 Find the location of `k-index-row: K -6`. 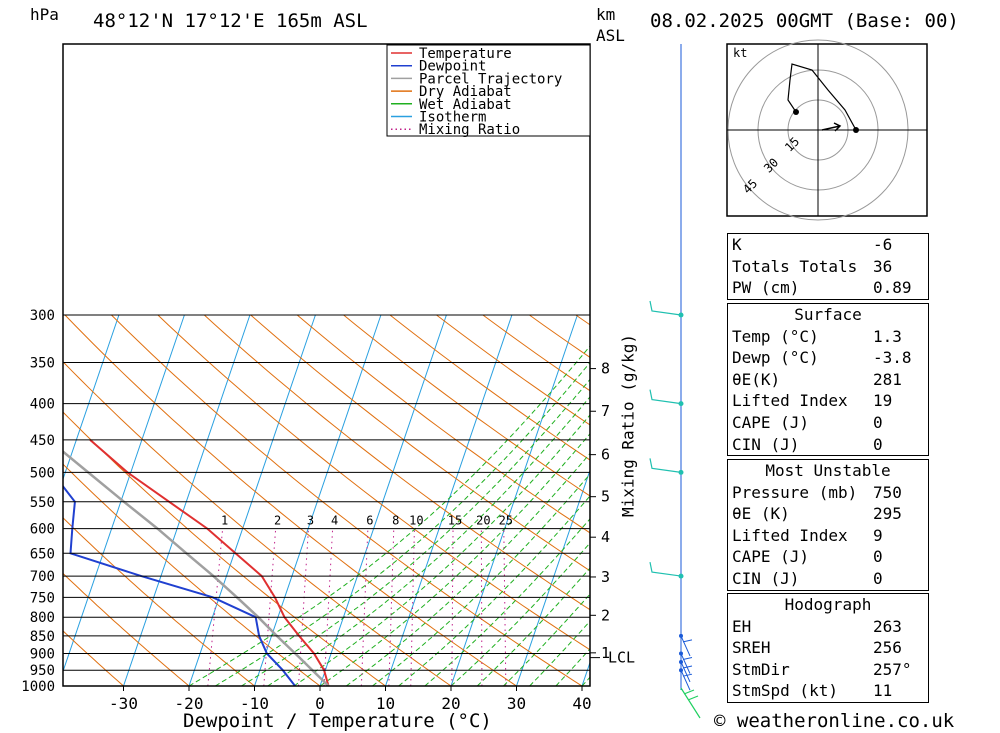

k-index-row: K -6 is located at coordinates (812, 244).